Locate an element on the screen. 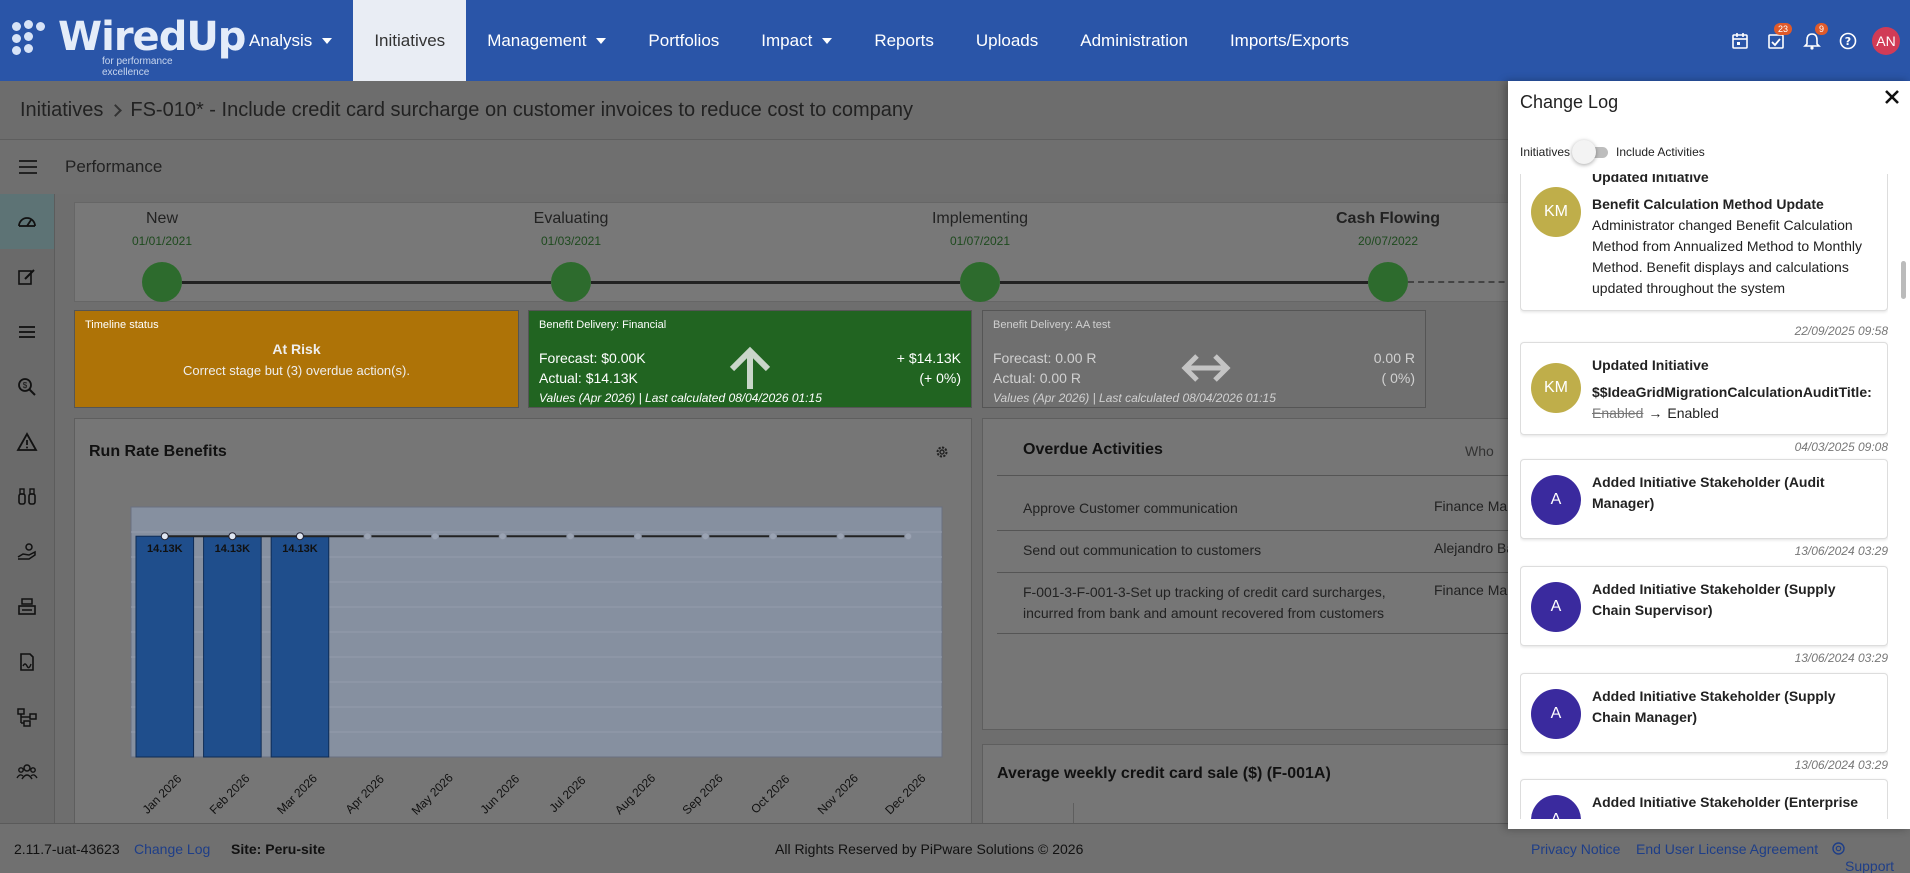 The height and width of the screenshot is (873, 1910). sidebar-item-signed-document is located at coordinates (27, 661).